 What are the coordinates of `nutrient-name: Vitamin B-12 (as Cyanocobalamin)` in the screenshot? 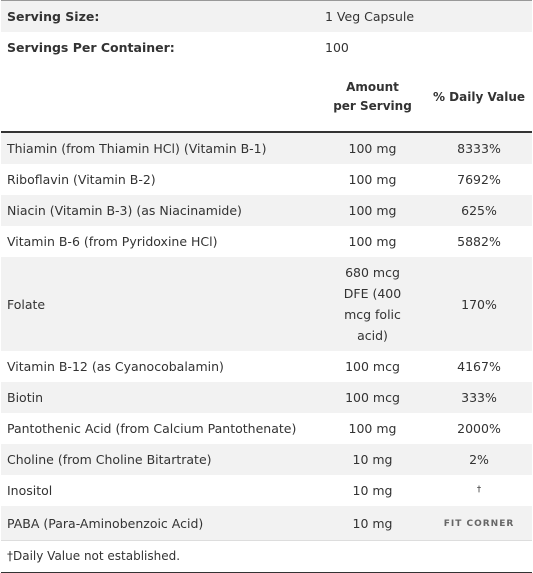 It's located at (115, 366).